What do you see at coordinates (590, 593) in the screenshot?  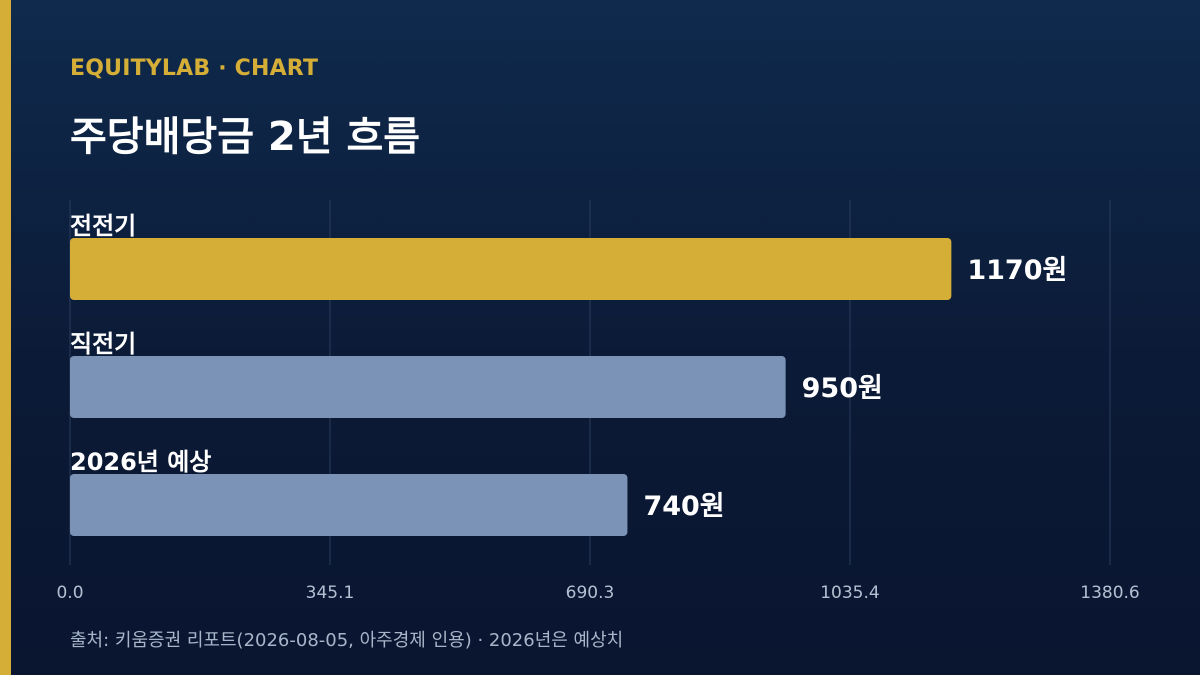 I see `x-tick-label: 690.3` at bounding box center [590, 593].